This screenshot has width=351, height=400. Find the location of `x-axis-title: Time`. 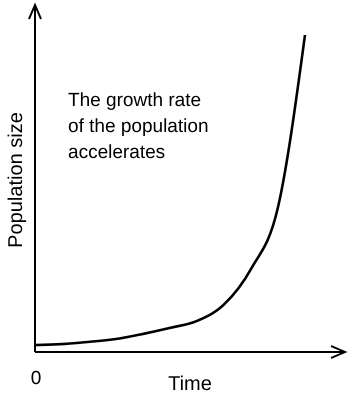

x-axis-title: Time is located at coordinates (190, 384).